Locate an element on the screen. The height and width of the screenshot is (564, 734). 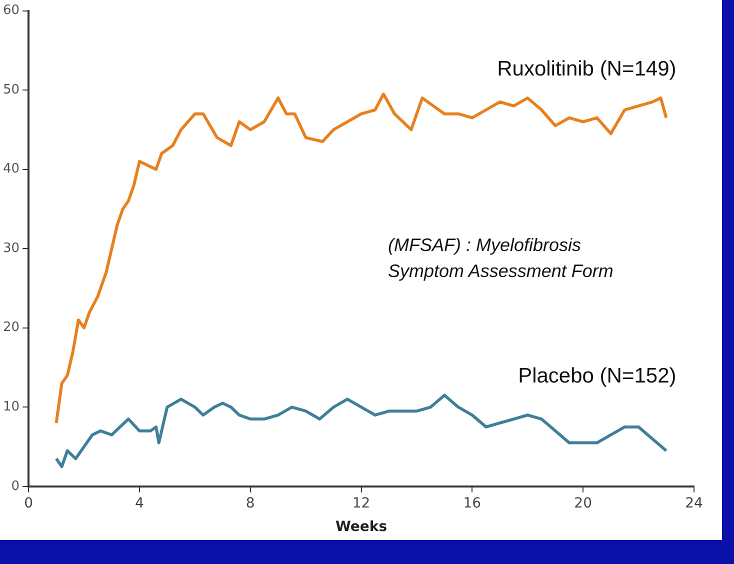
annotation: (MFSAF) : Myelofibrosis Symptom Assessment Form is located at coordinates (501, 258).